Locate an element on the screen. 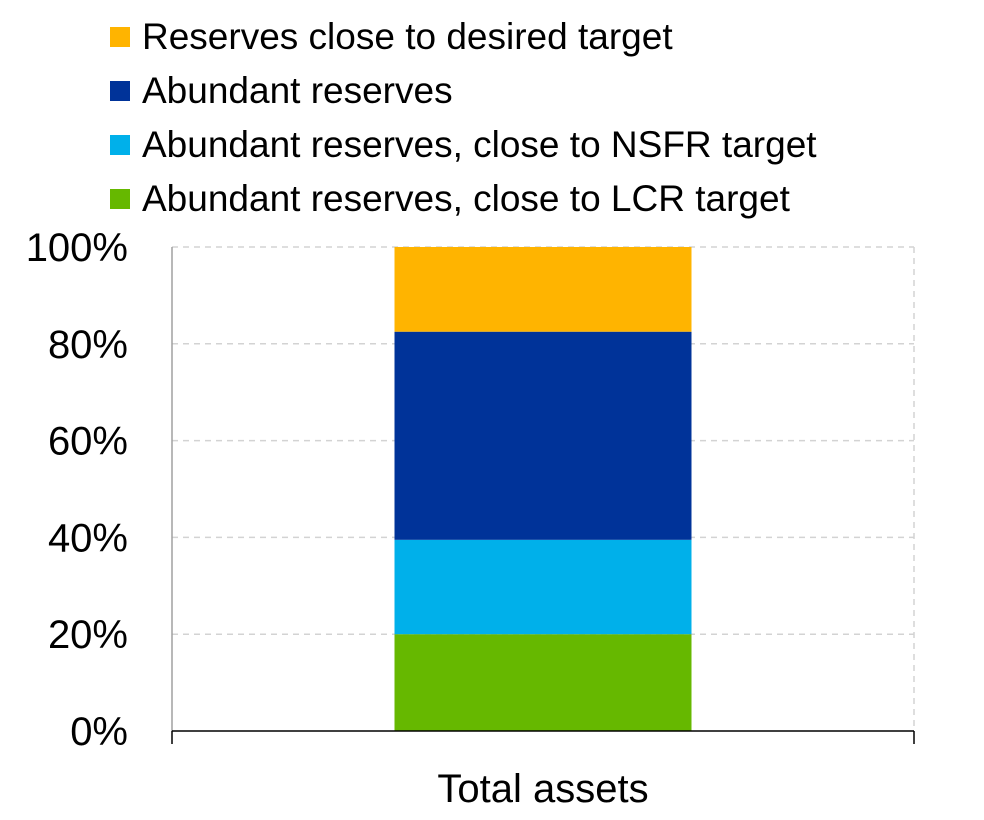  legend-item-abundant-reserves-nsfr: Abundant reserves, close to NSFR target is located at coordinates (463, 145).